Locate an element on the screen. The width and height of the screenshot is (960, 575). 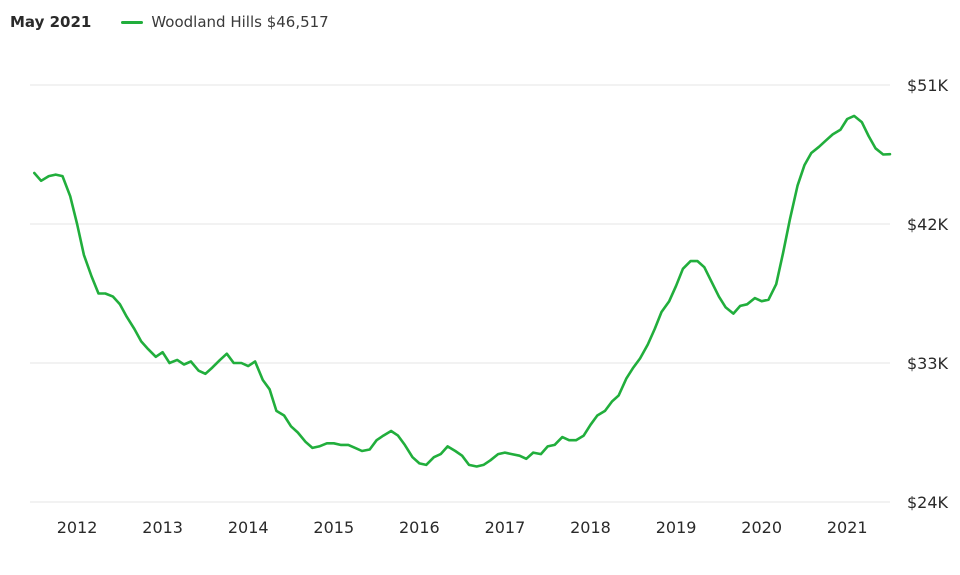
x-tick-label: 2018 is located at coordinates (590, 527).